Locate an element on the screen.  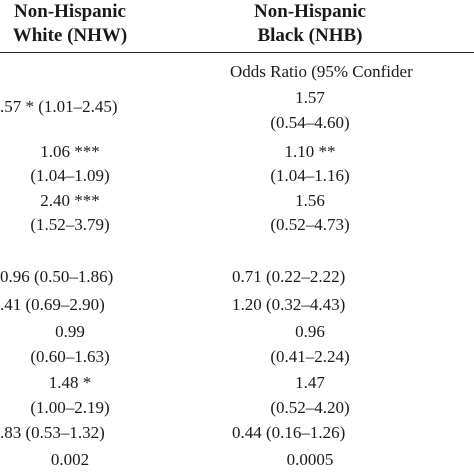
nhb-cell: (0.52–4.20) is located at coordinates (310, 407).